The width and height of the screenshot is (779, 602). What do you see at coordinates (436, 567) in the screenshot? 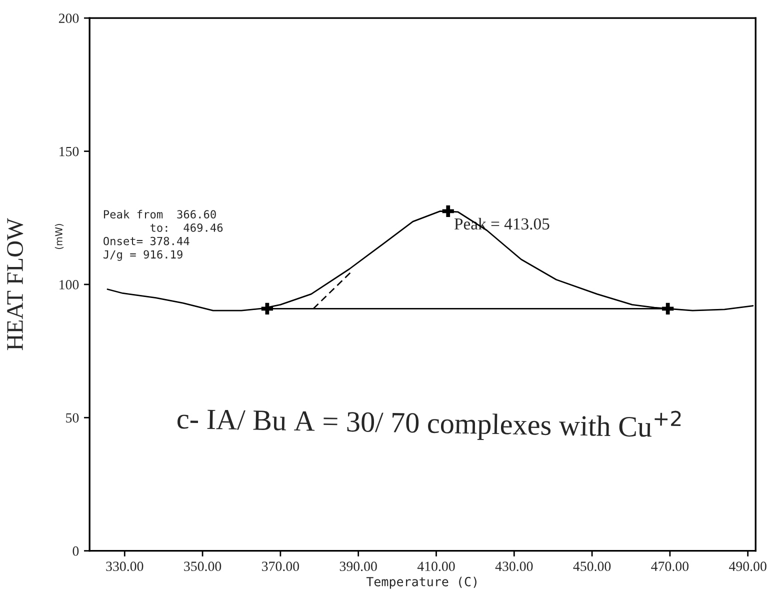
I see `x-tick-label: 410.00` at bounding box center [436, 567].